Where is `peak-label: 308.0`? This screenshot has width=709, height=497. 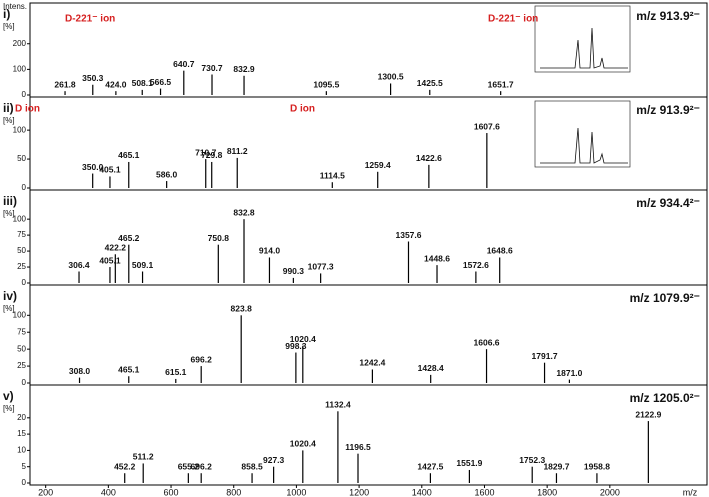
peak-label: 308.0 is located at coordinates (80, 371).